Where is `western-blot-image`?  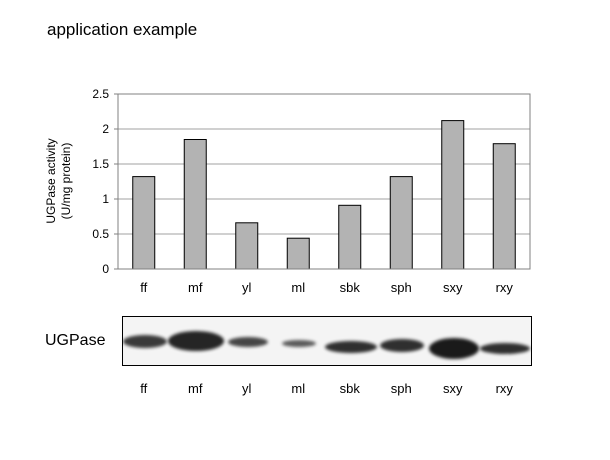
western-blot-image is located at coordinates (327, 341).